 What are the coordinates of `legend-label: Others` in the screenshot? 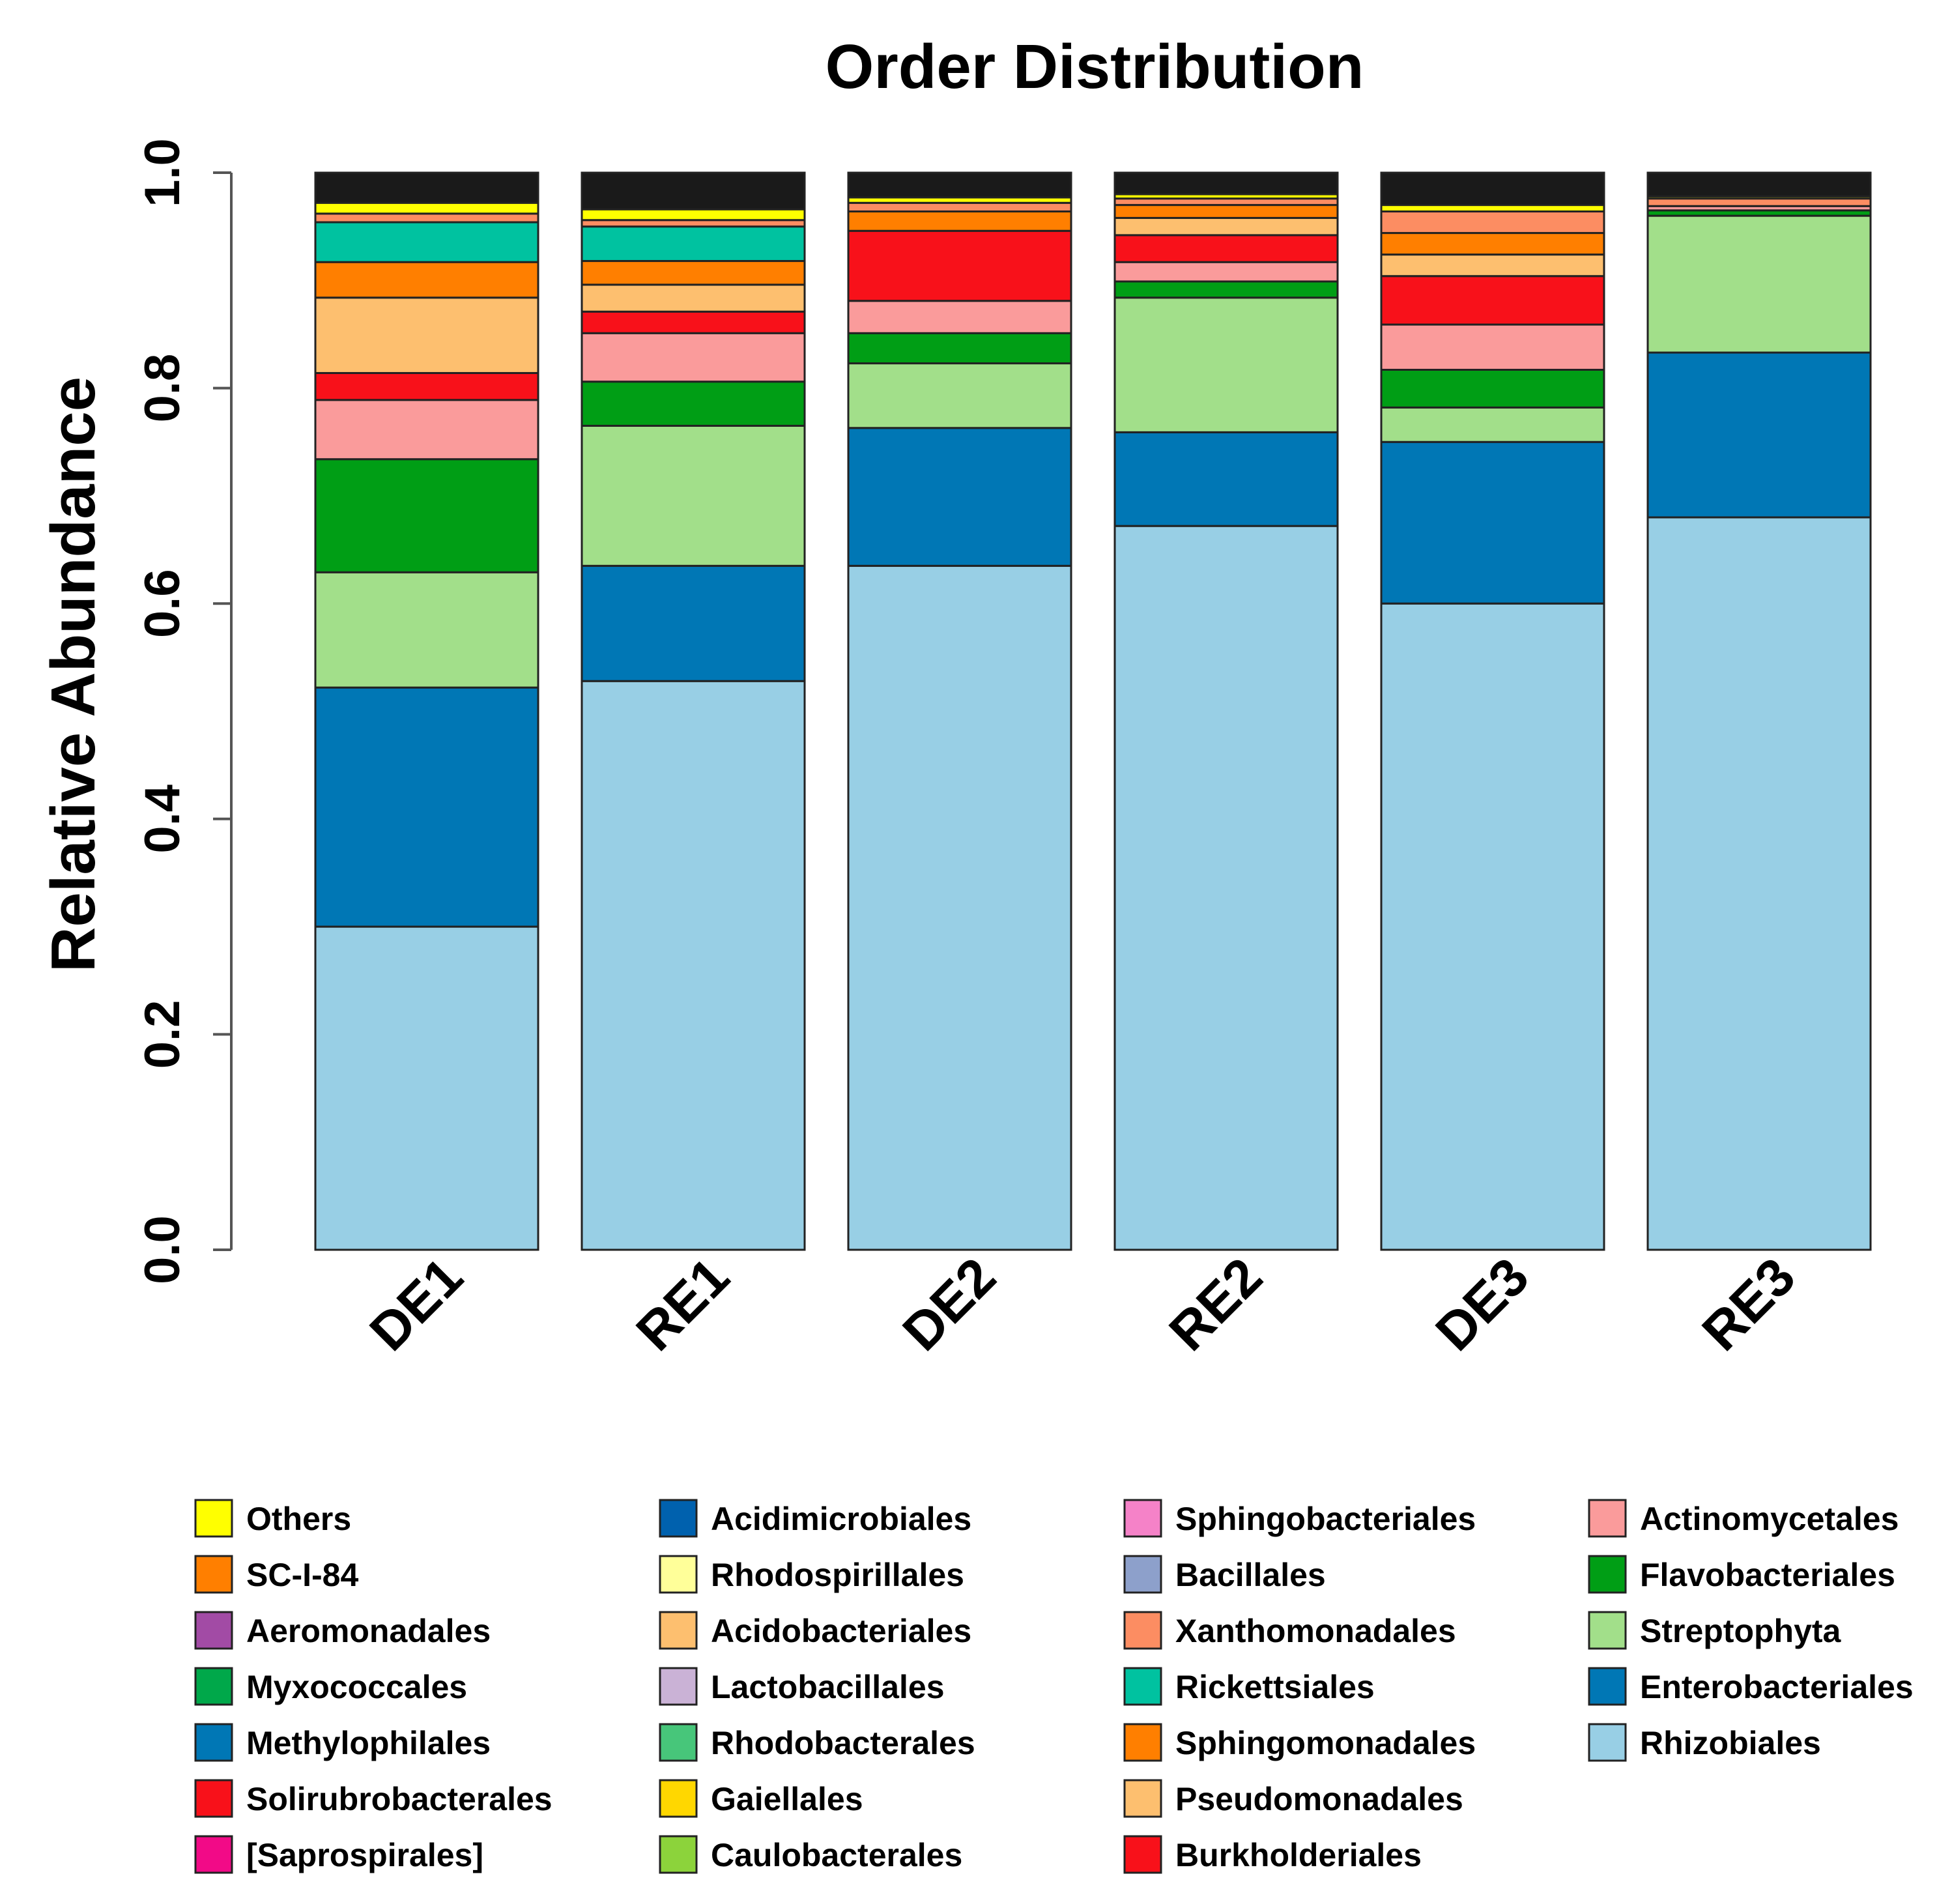 It's located at (298, 1519).